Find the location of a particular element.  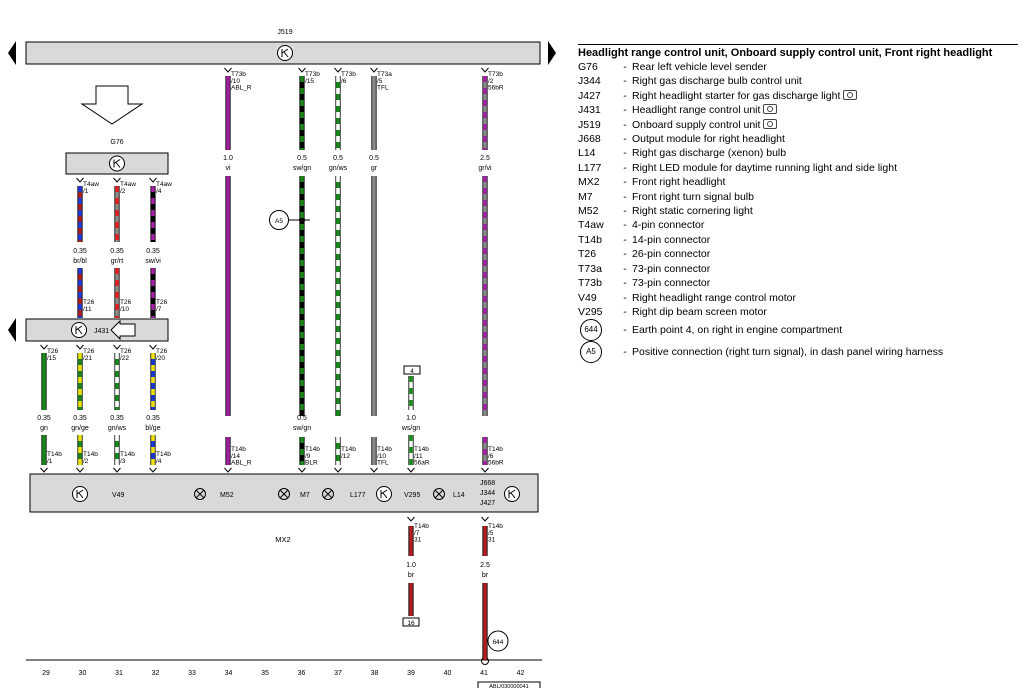

legend-desc-text: 14-pin connector is located at coordinates (671, 239).